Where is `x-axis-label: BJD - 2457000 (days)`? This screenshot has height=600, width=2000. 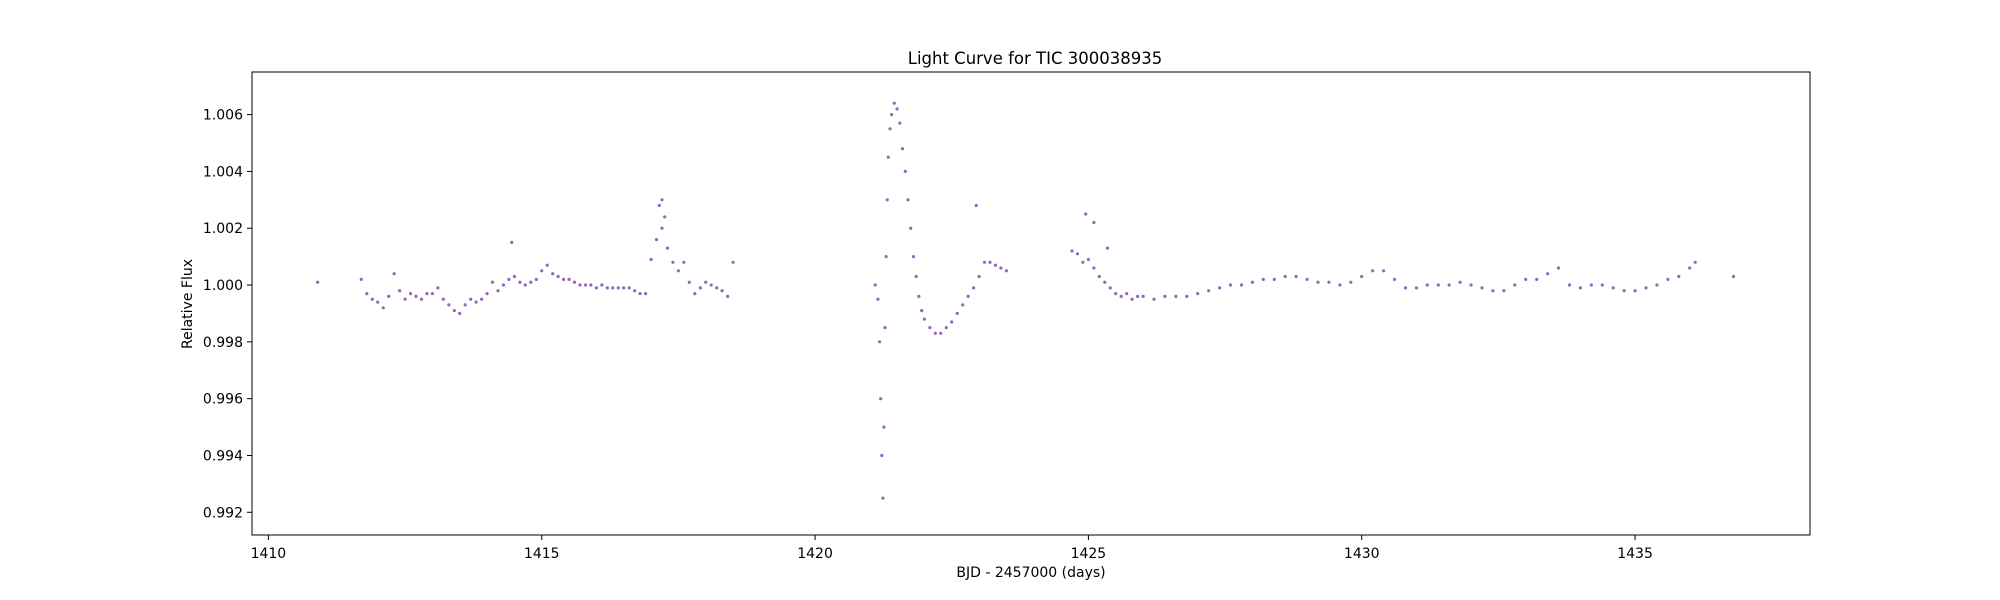
x-axis-label: BJD - 2457000 (days) is located at coordinates (1030, 573).